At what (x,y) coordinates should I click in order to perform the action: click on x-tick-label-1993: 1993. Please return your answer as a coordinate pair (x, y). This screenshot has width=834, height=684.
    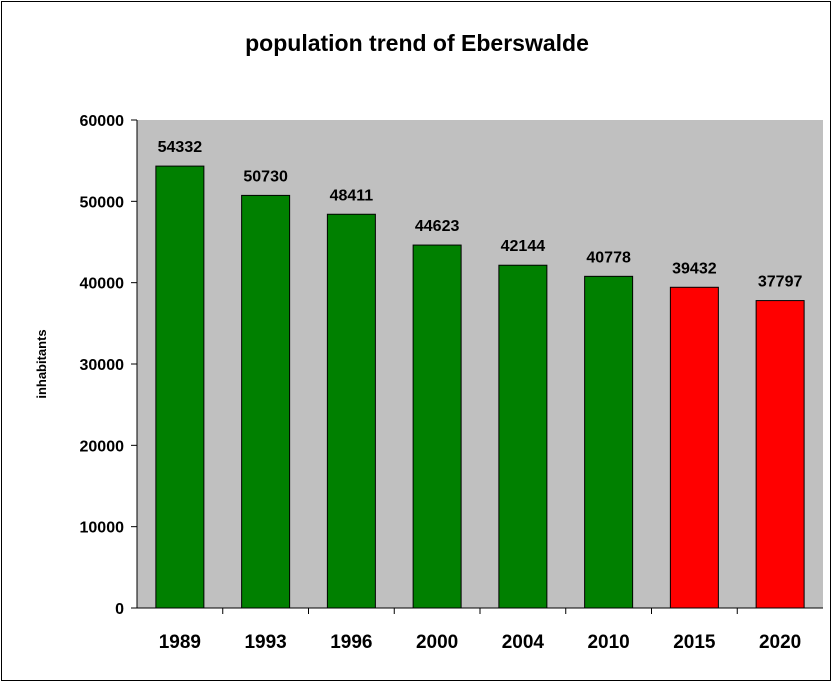
    Looking at the image, I should click on (265, 642).